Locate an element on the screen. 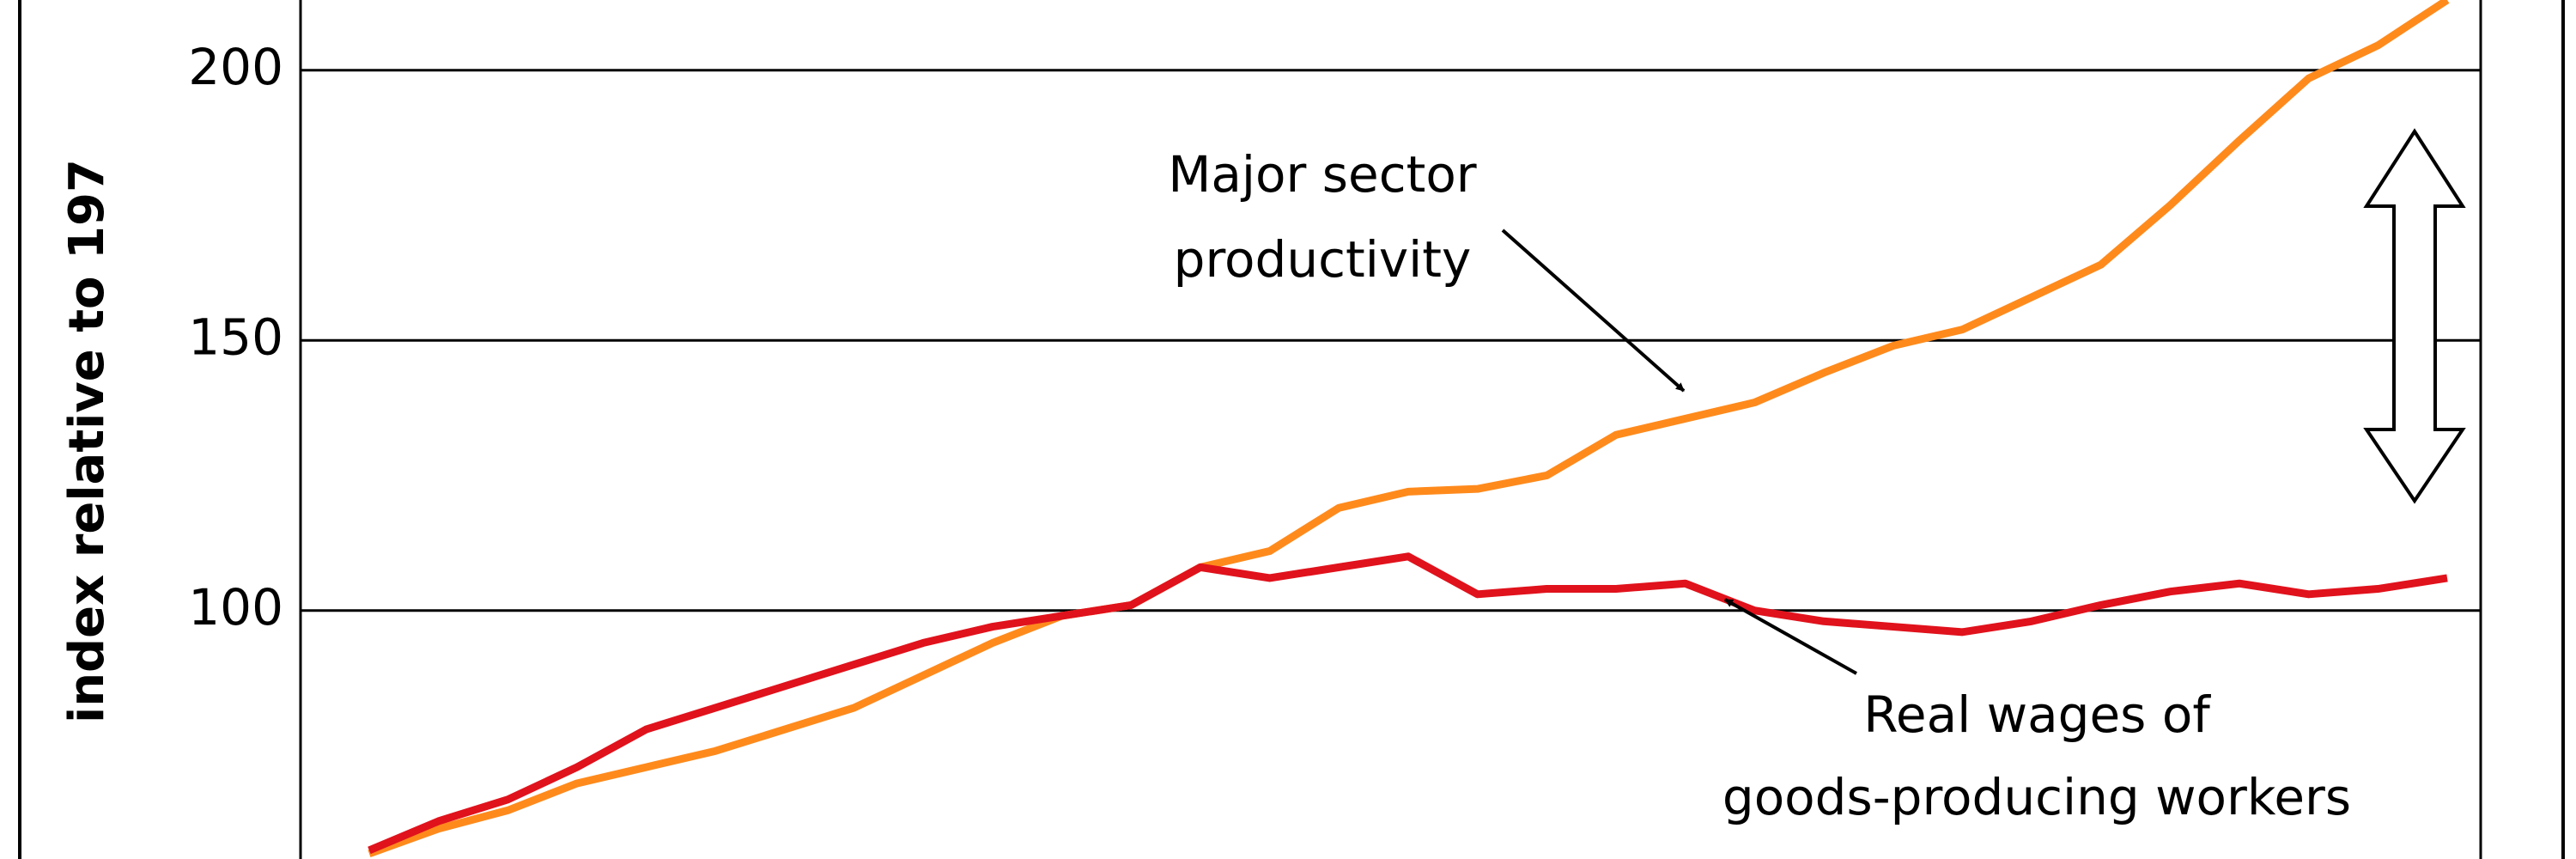 The image size is (2576, 859). gap-arrow is located at coordinates (2414, 316).